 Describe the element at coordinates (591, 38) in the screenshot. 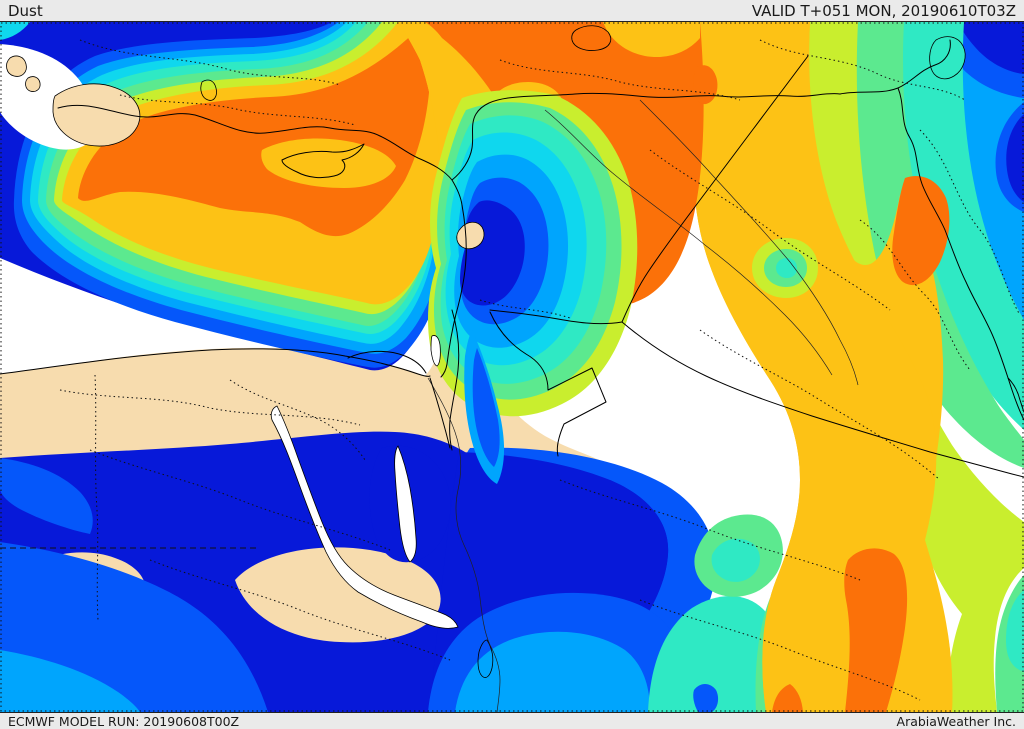

I see `lake-van` at that location.